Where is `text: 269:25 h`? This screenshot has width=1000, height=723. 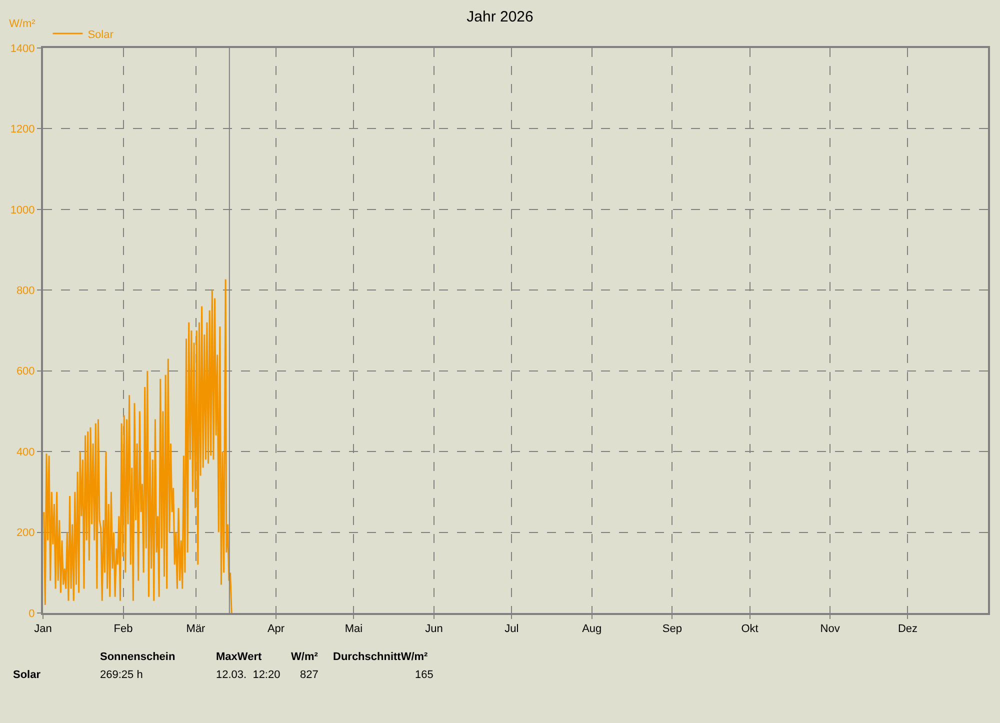 text: 269:25 h is located at coordinates (121, 675).